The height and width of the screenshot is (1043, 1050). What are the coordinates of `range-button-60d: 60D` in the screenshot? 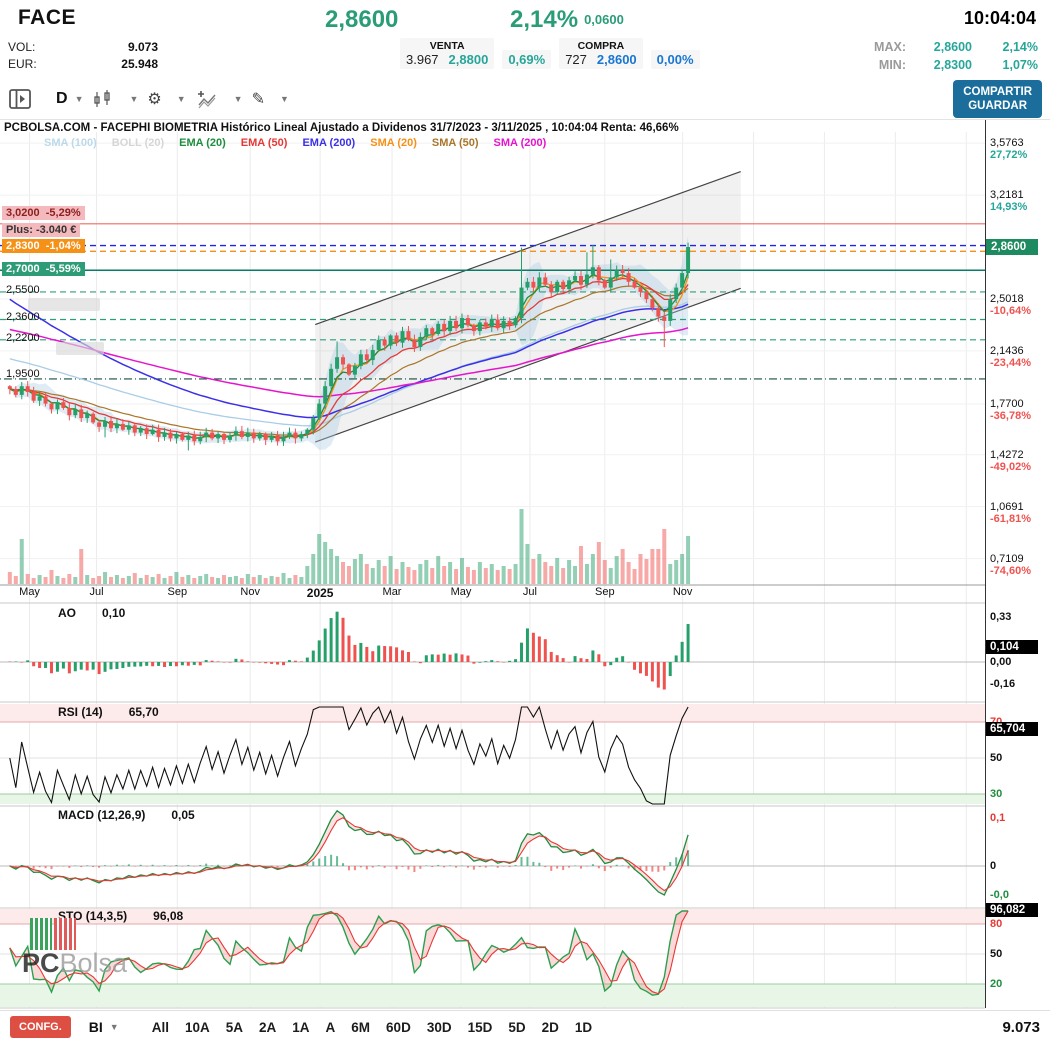 It's located at (398, 1027).